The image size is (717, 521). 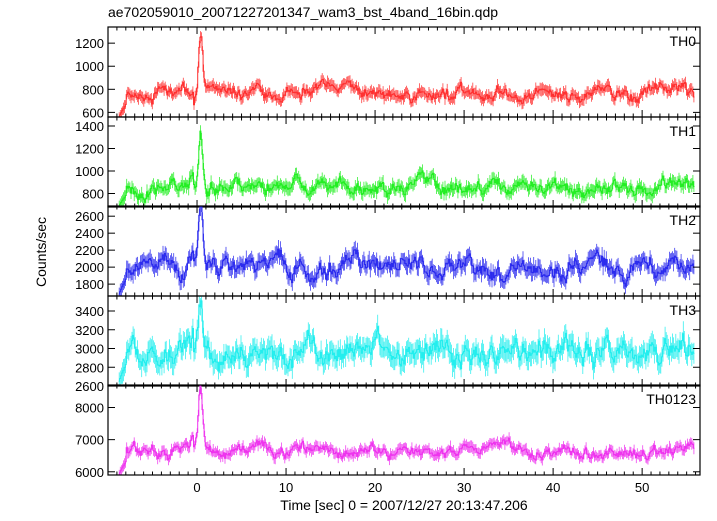 What do you see at coordinates (286, 487) in the screenshot?
I see `x-tick-label: 10` at bounding box center [286, 487].